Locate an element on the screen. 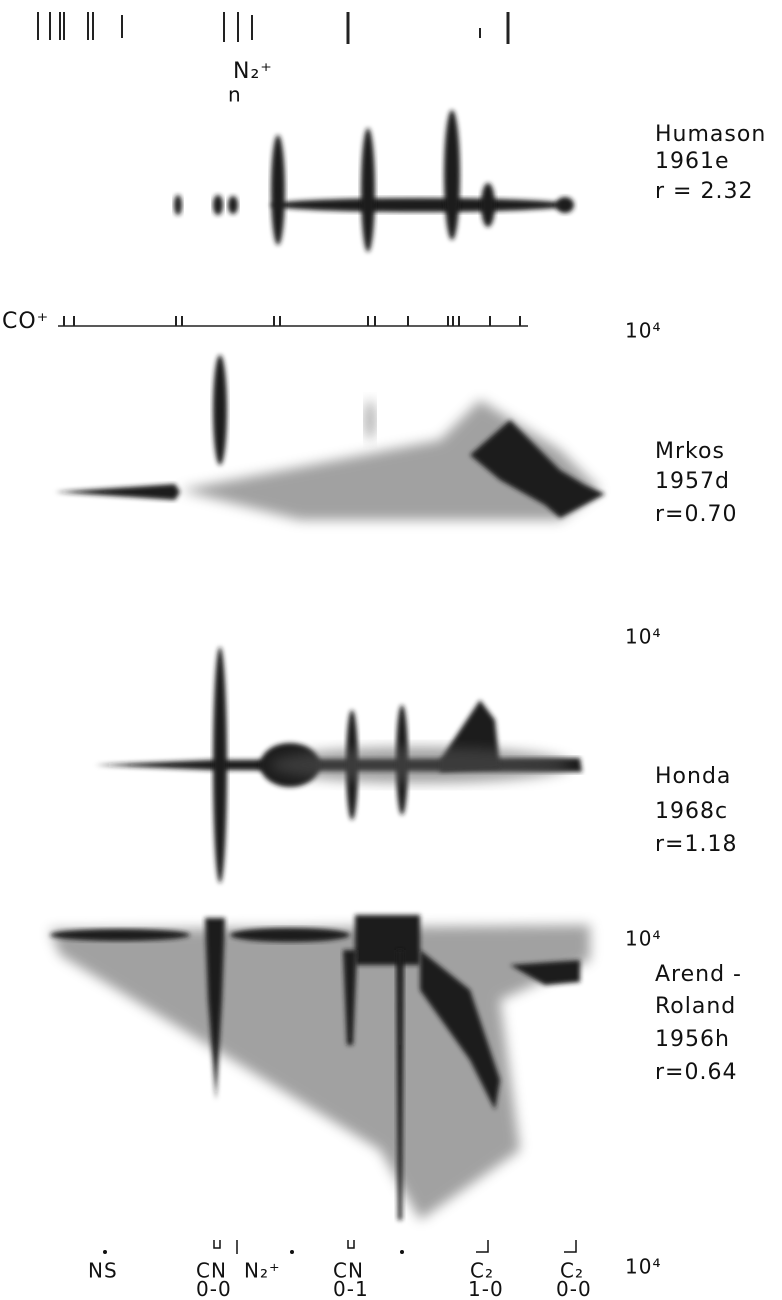  spectrum-name: Arend - is located at coordinates (698, 974).